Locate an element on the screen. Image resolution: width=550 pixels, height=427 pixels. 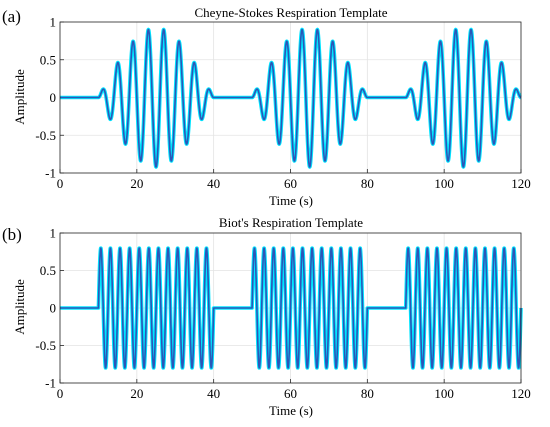
panel-b-xtick-label: 100 is located at coordinates (444, 393).